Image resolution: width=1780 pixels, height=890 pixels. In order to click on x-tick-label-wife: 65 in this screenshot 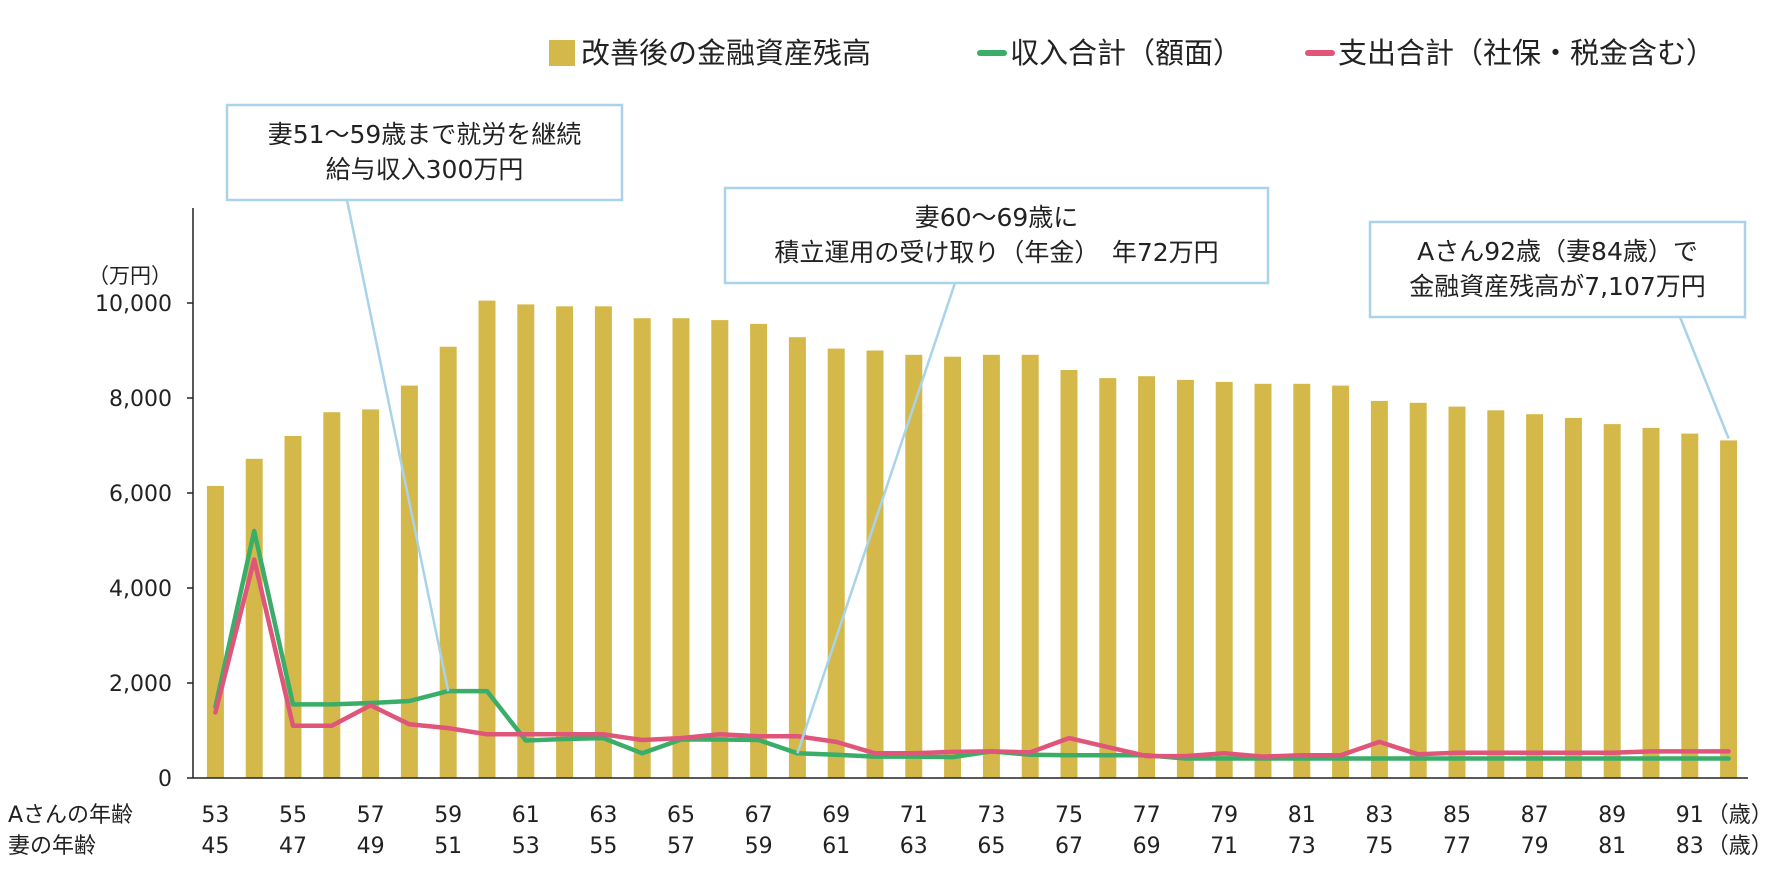, I will do `click(991, 846)`.